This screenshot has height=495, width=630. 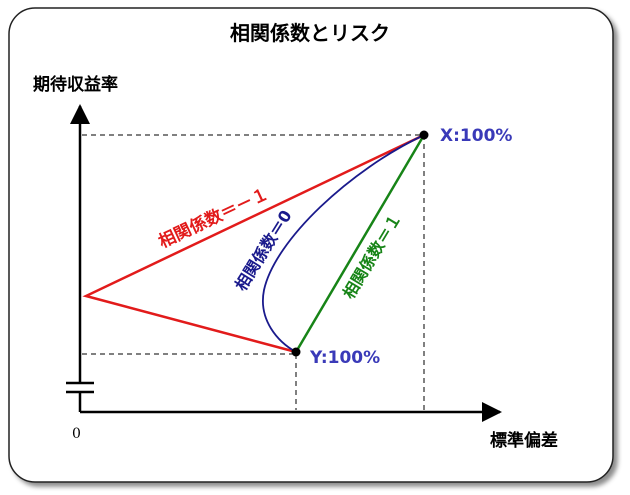 What do you see at coordinates (476, 136) in the screenshot?
I see `point-x-label: X:100%` at bounding box center [476, 136].